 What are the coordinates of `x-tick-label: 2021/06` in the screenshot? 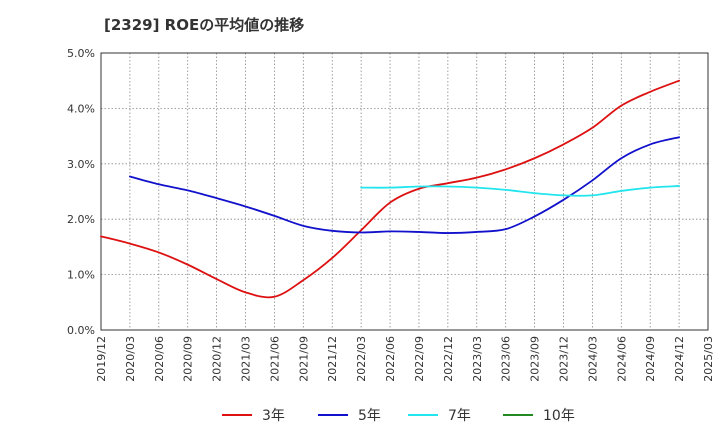 It's located at (274, 359).